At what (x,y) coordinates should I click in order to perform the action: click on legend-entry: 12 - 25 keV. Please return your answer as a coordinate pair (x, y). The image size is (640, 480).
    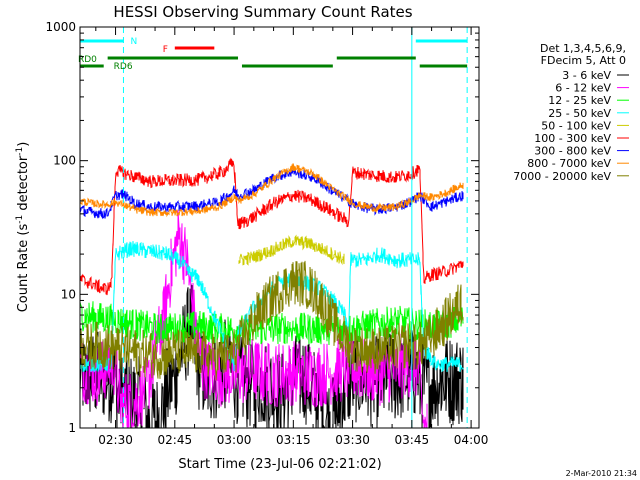
    Looking at the image, I should click on (579, 100).